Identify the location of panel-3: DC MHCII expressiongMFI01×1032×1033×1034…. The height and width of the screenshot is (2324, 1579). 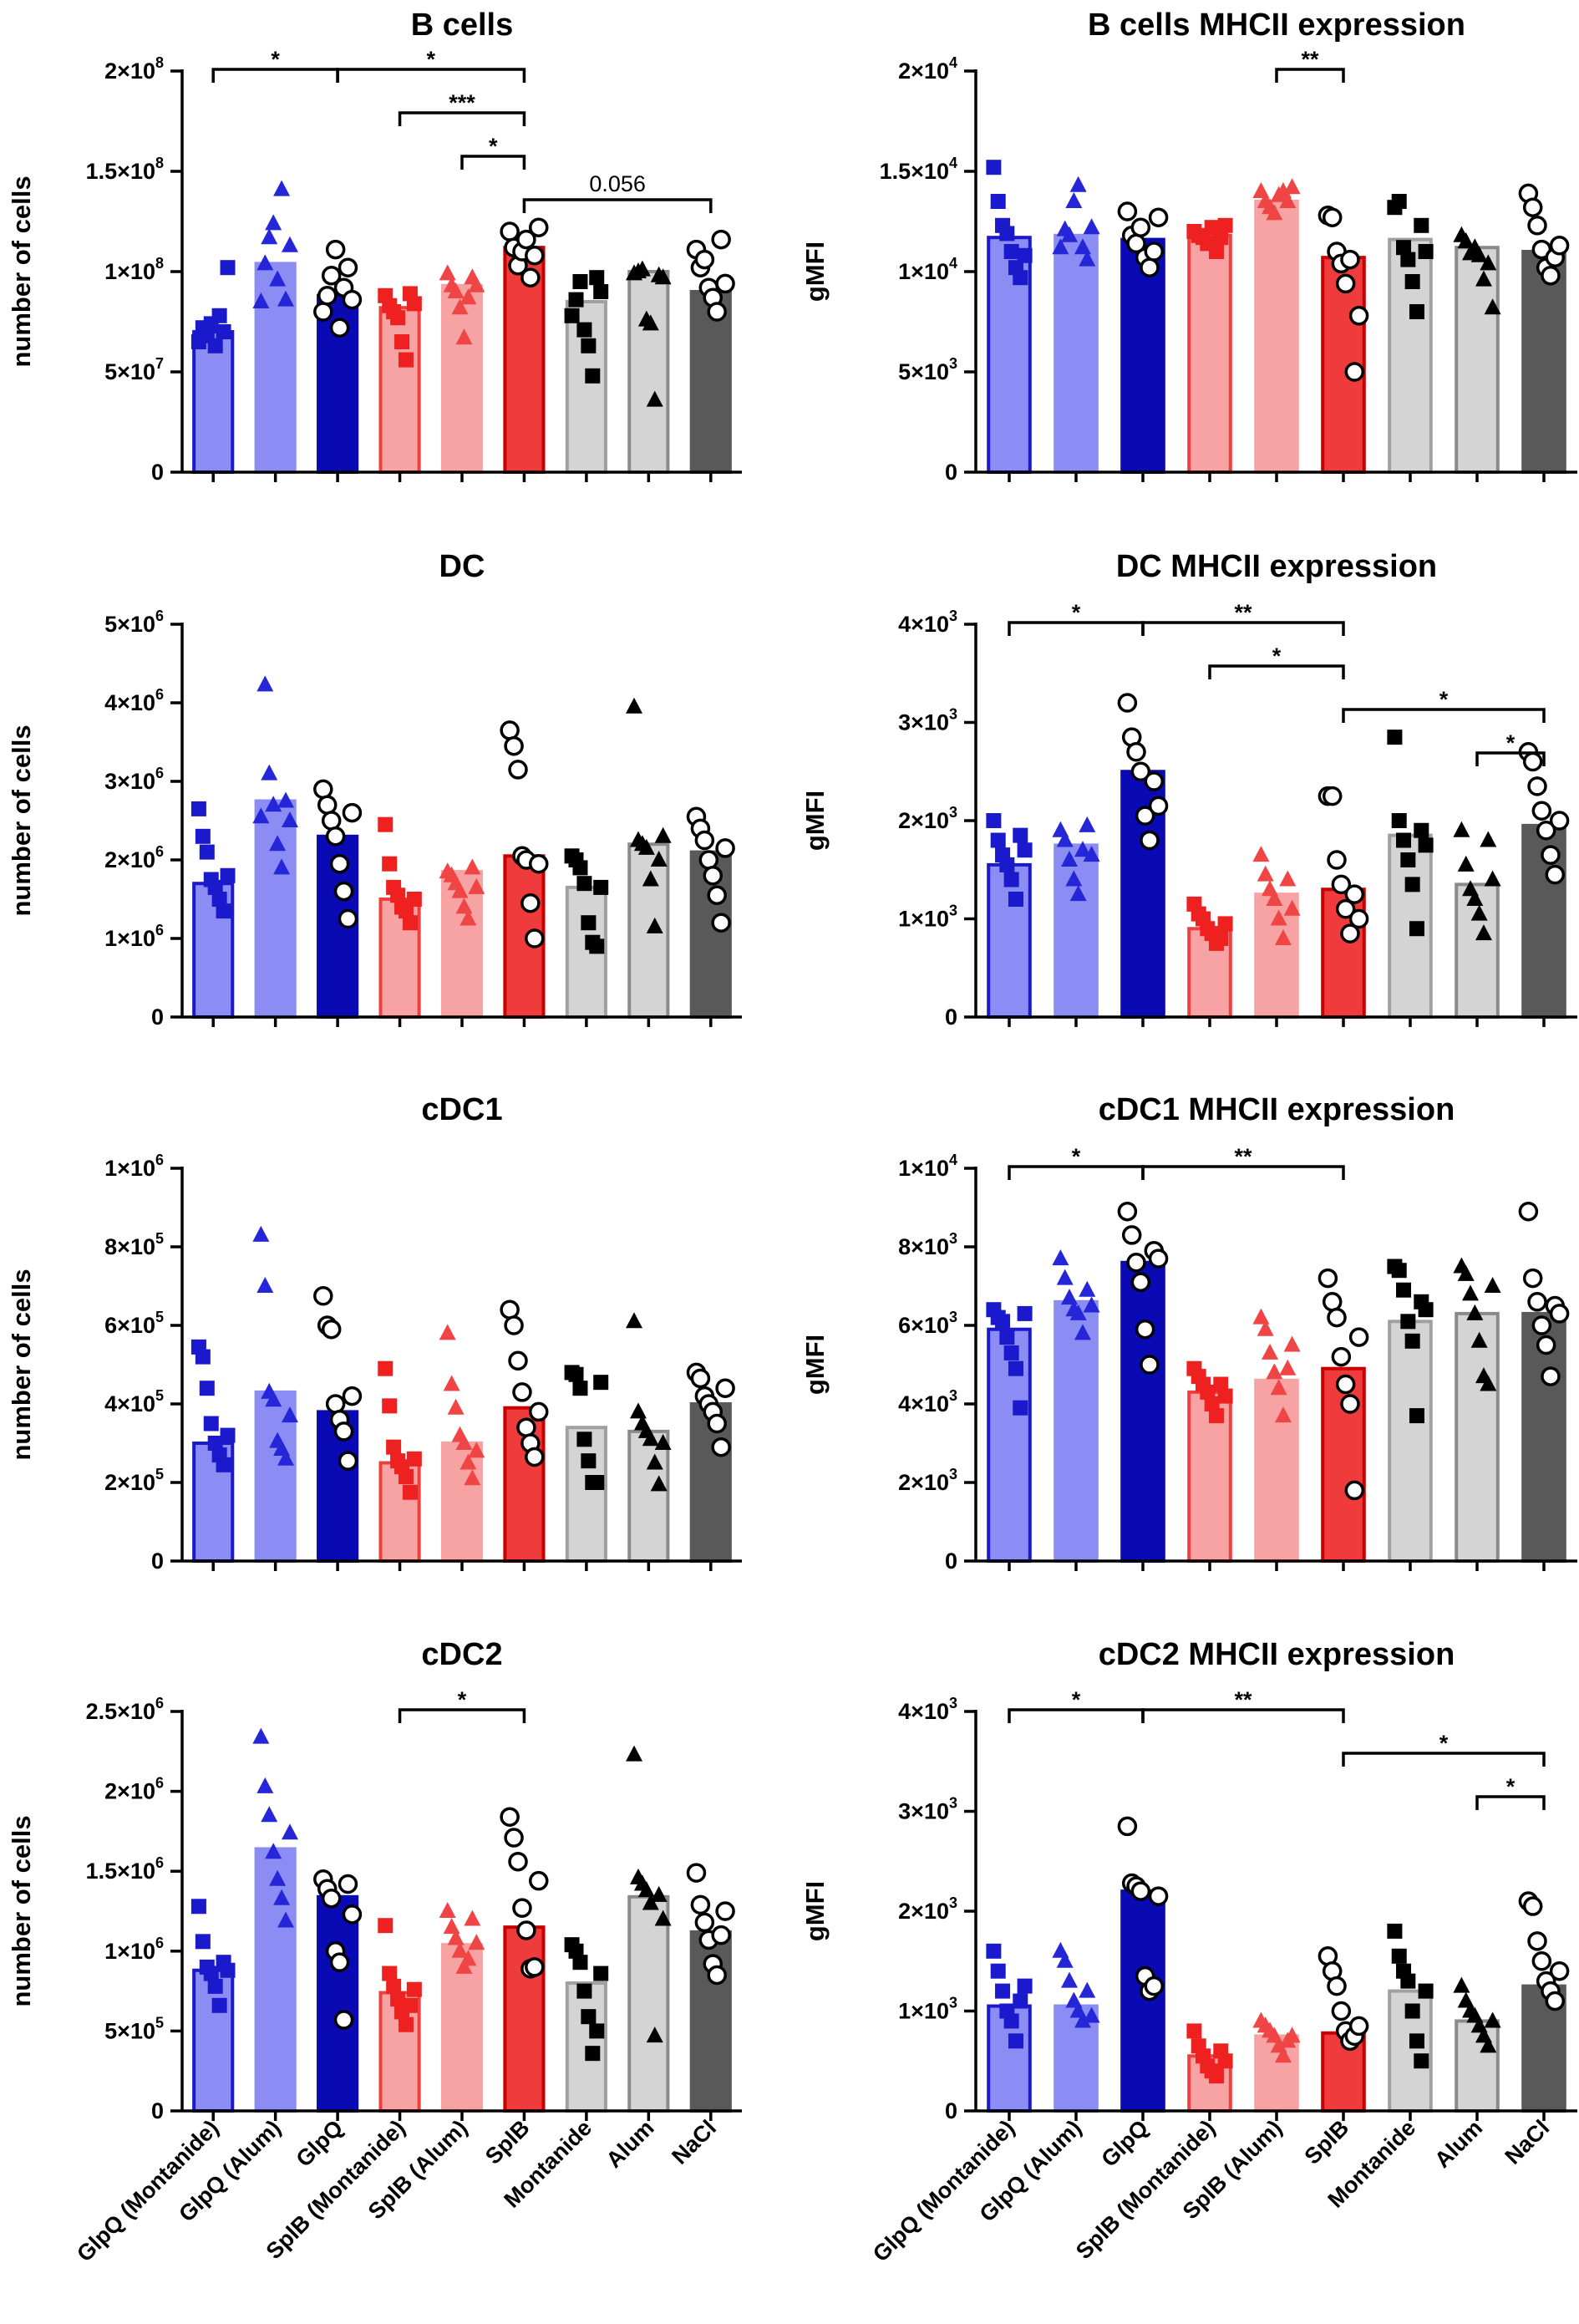
(1188, 789).